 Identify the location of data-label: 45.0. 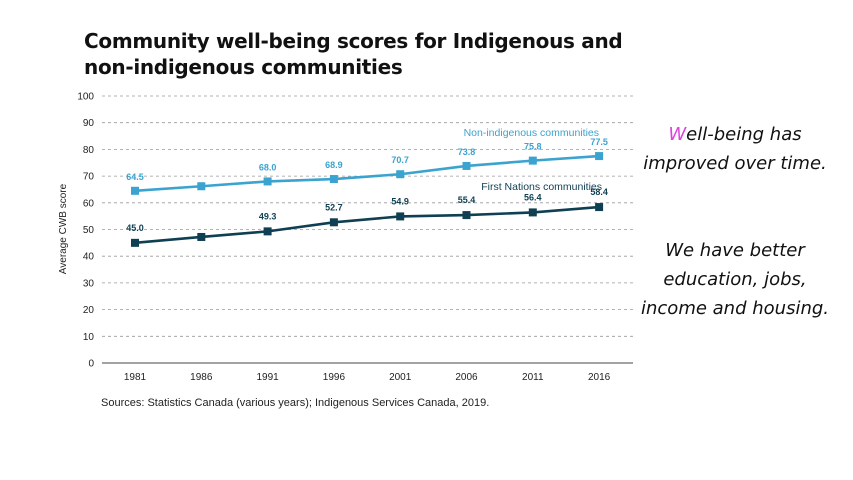
(135, 228).